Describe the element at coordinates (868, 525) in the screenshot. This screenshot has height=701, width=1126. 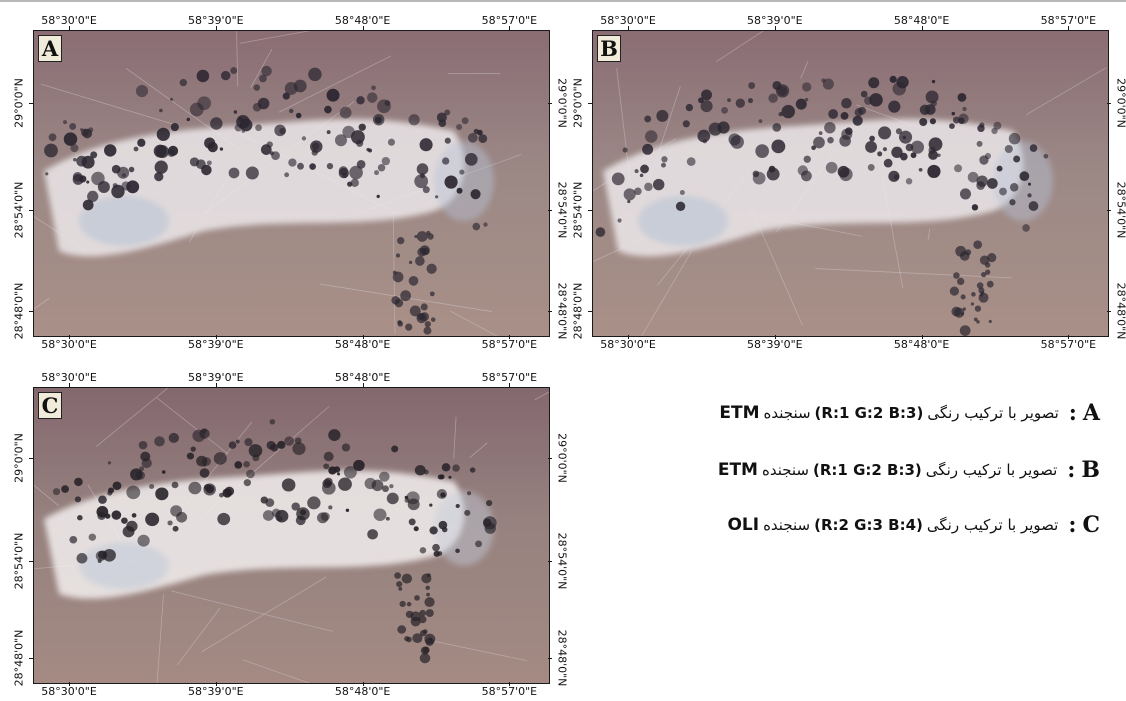
I see `legend-band-combo: (R:2 G:3 B:4)` at that location.